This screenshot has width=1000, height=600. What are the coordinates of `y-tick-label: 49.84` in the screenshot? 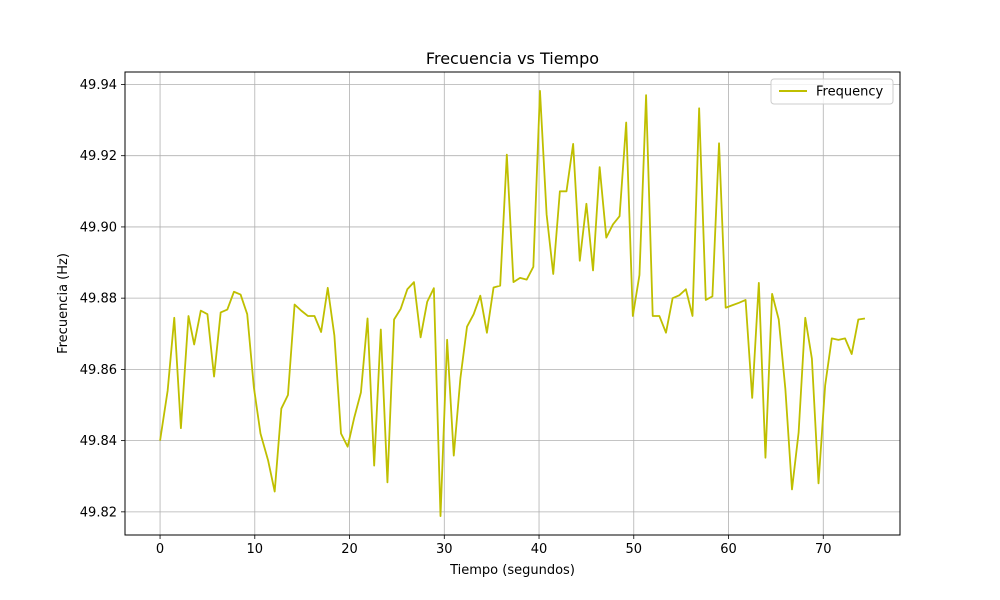 It's located at (98, 441).